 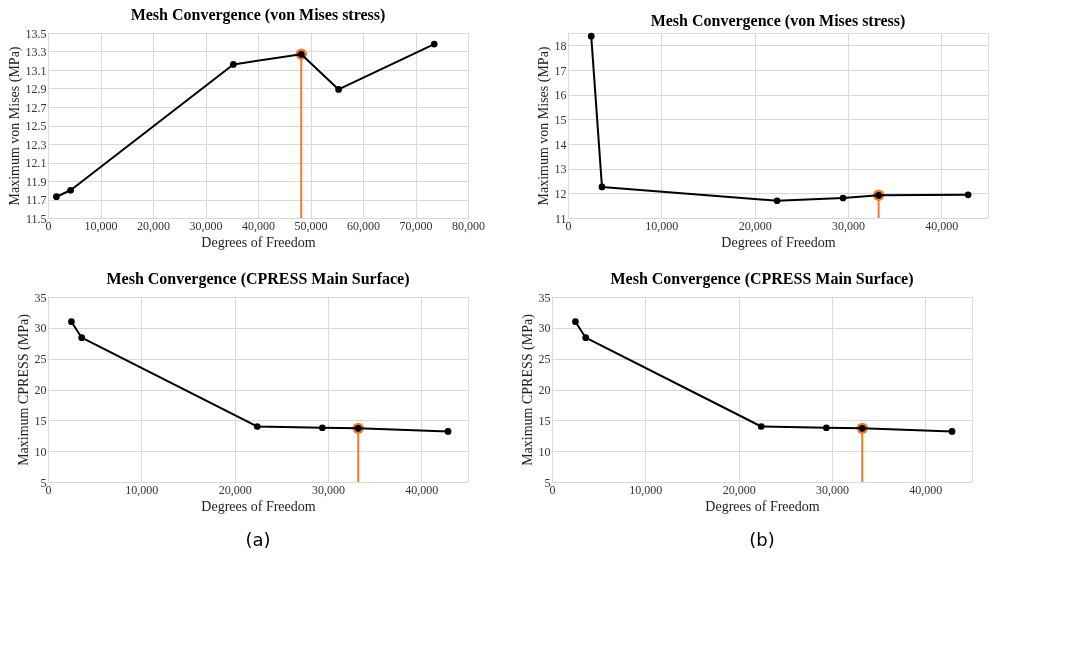 What do you see at coordinates (416, 225) in the screenshot?
I see `x-tick-label: 70,000` at bounding box center [416, 225].